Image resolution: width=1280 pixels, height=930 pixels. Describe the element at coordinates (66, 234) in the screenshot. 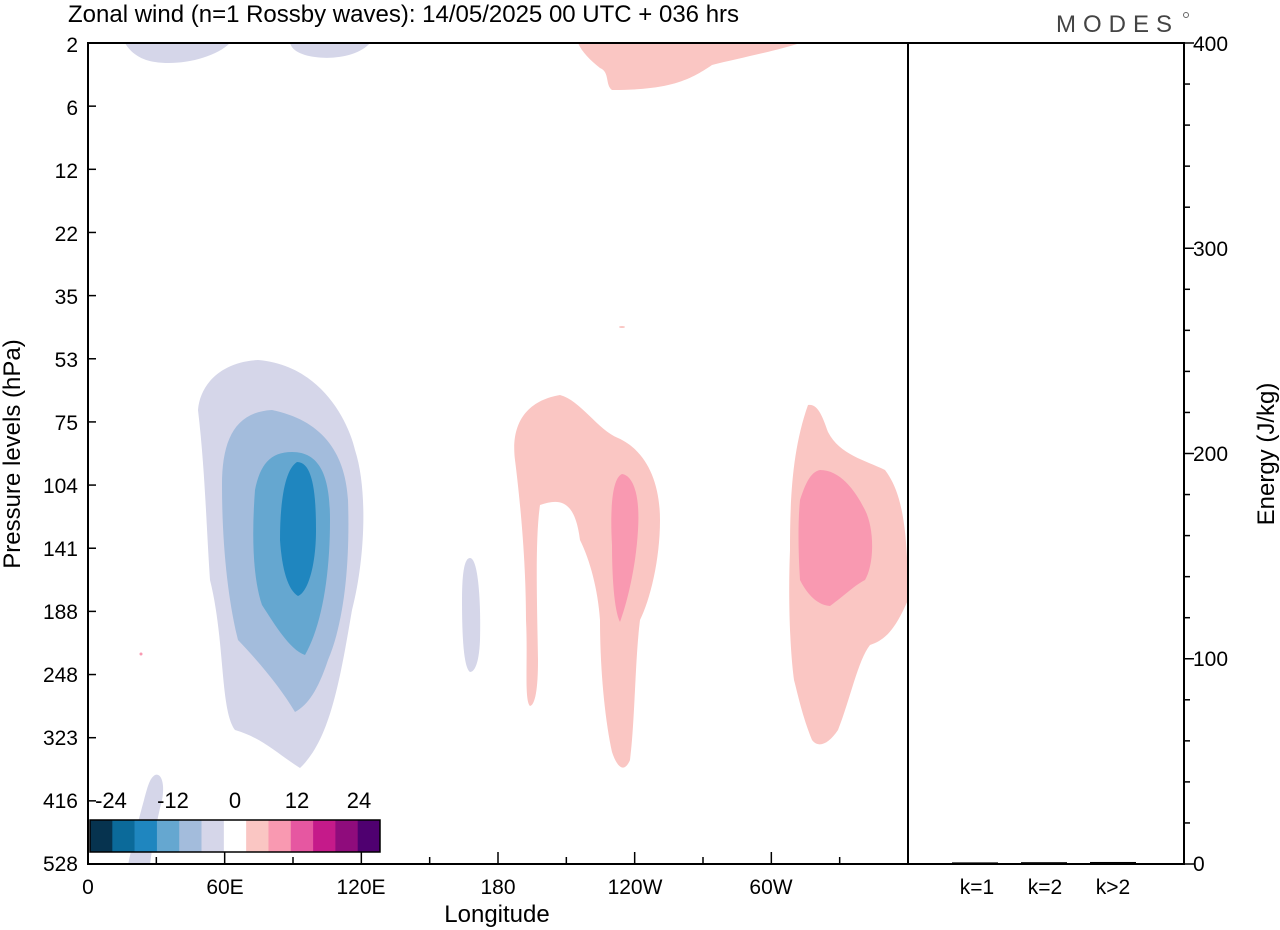

I see `y-tick-22: 22` at that location.